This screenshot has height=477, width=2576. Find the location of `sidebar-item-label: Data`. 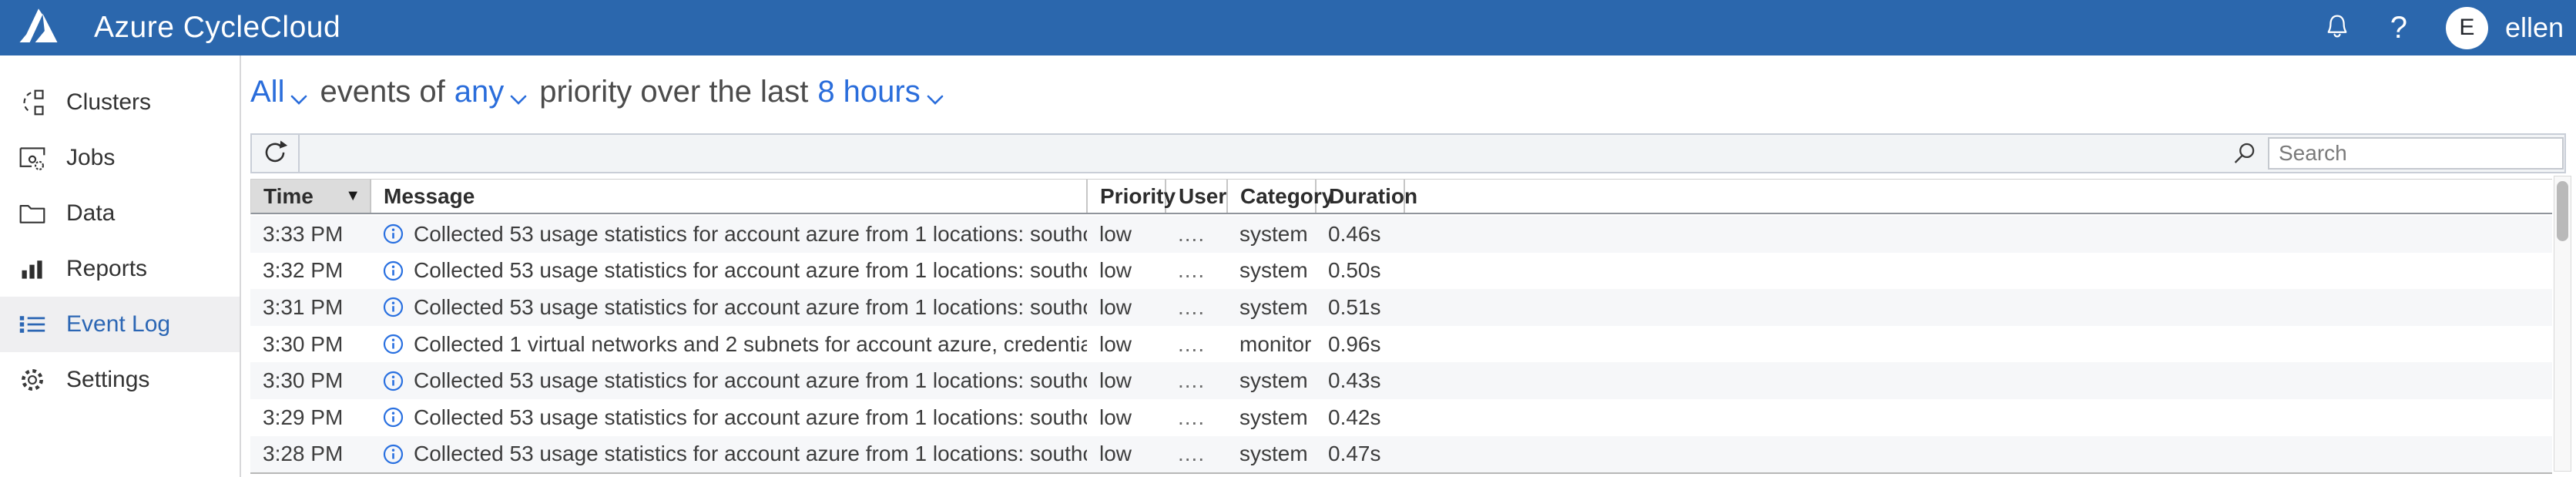

sidebar-item-label: Data is located at coordinates (91, 213).